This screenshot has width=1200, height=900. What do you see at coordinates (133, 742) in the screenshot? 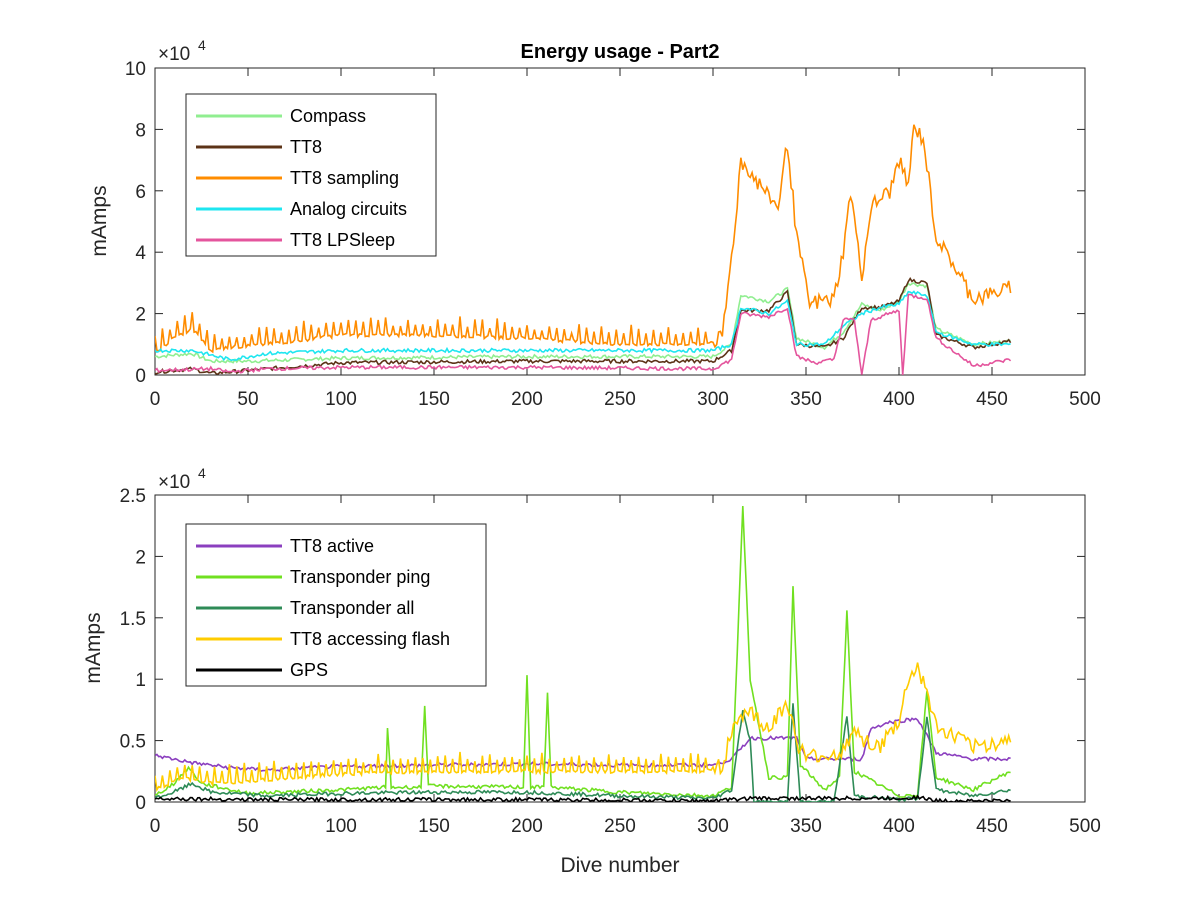
I see `y-tick-label: 0.5` at bounding box center [133, 742].